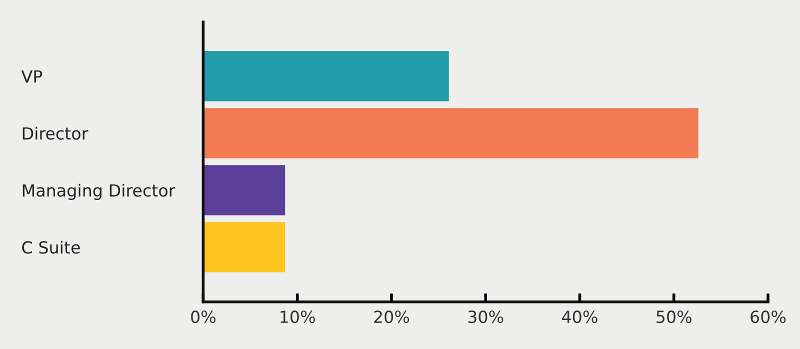 Image resolution: width=800 pixels, height=349 pixels. Describe the element at coordinates (392, 317) in the screenshot. I see `x-tick-label: 20%` at that location.